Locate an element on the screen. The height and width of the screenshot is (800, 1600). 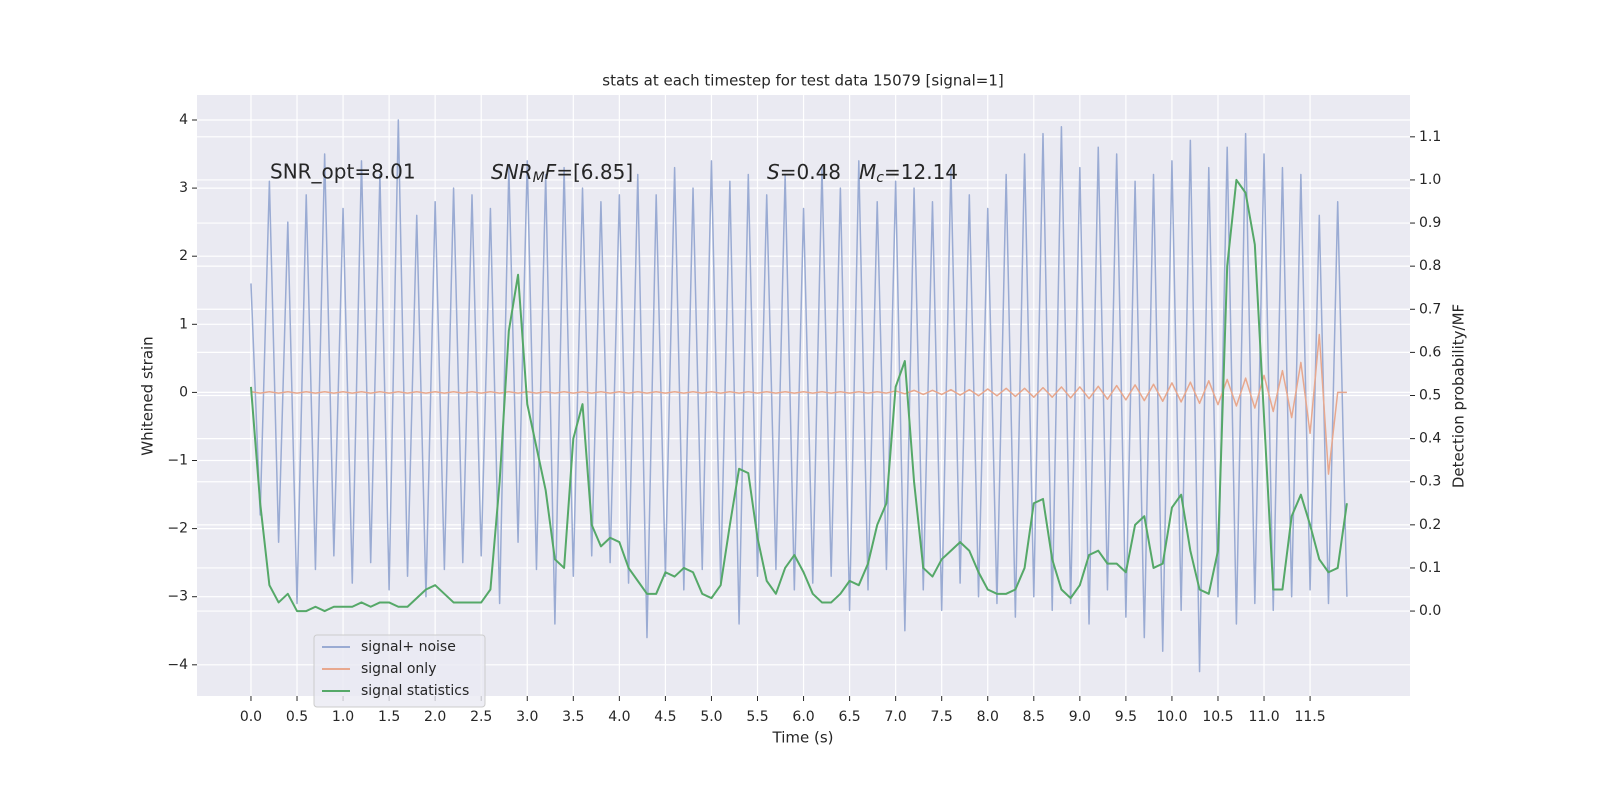
y-tick-label: −2 is located at coordinates (177, 529).